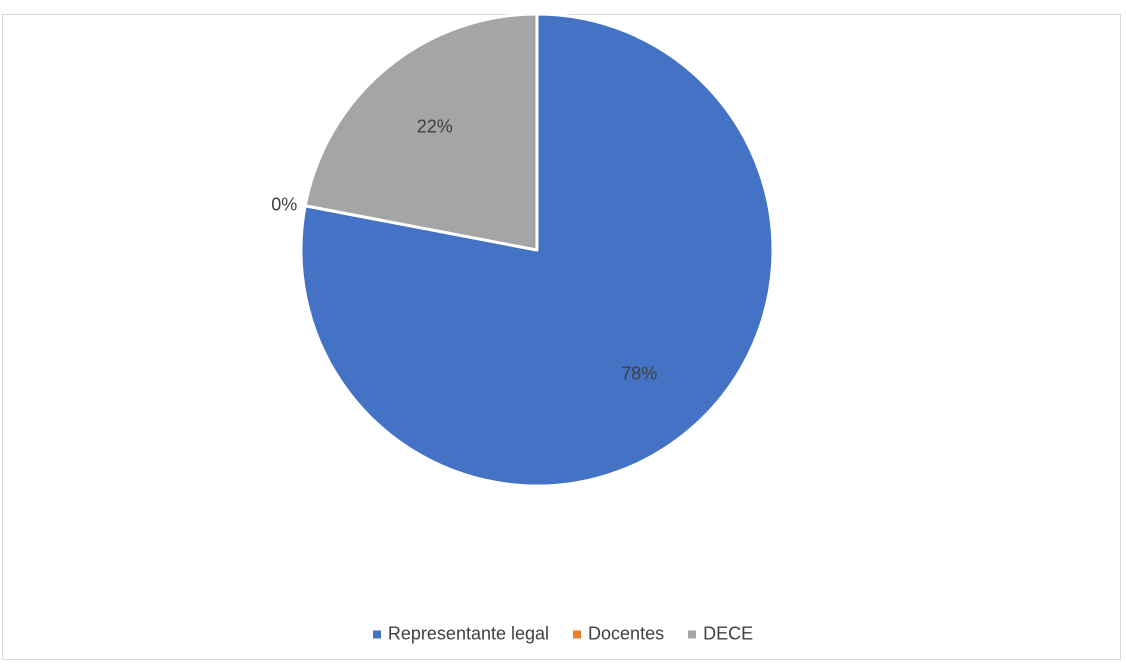 The width and height of the screenshot is (1126, 664). What do you see at coordinates (435, 126) in the screenshot?
I see `data-label-dece: 22%` at bounding box center [435, 126].